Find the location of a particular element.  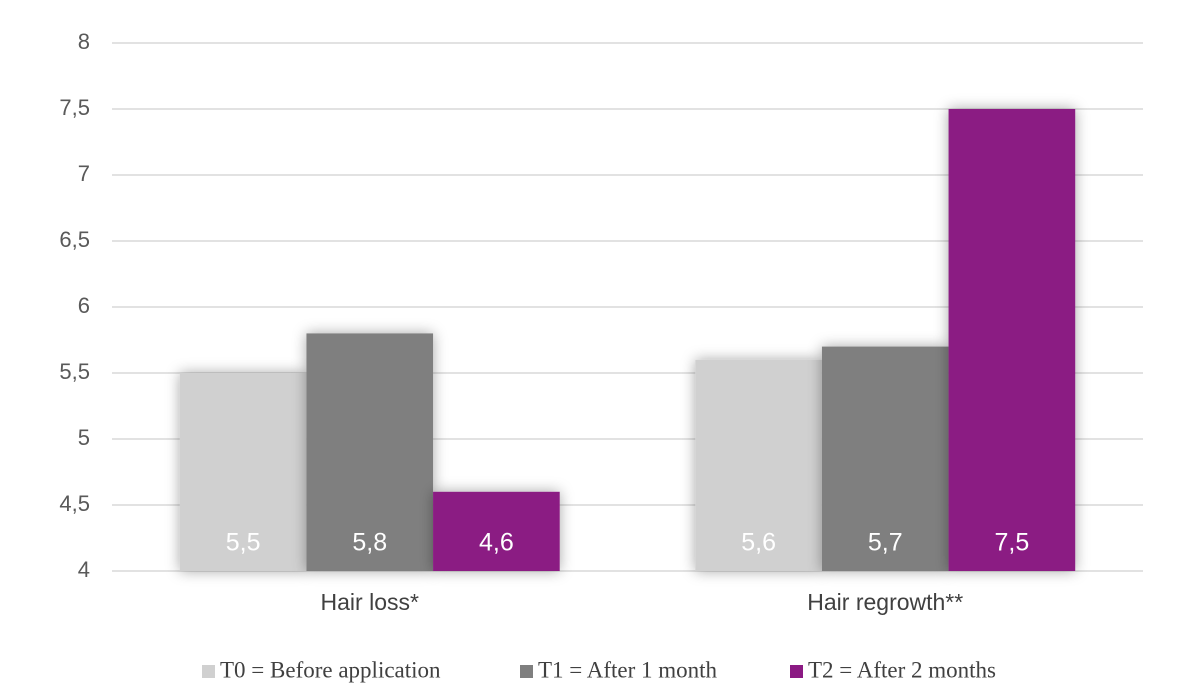

legend-label: T1 = After 1 month is located at coordinates (628, 669).